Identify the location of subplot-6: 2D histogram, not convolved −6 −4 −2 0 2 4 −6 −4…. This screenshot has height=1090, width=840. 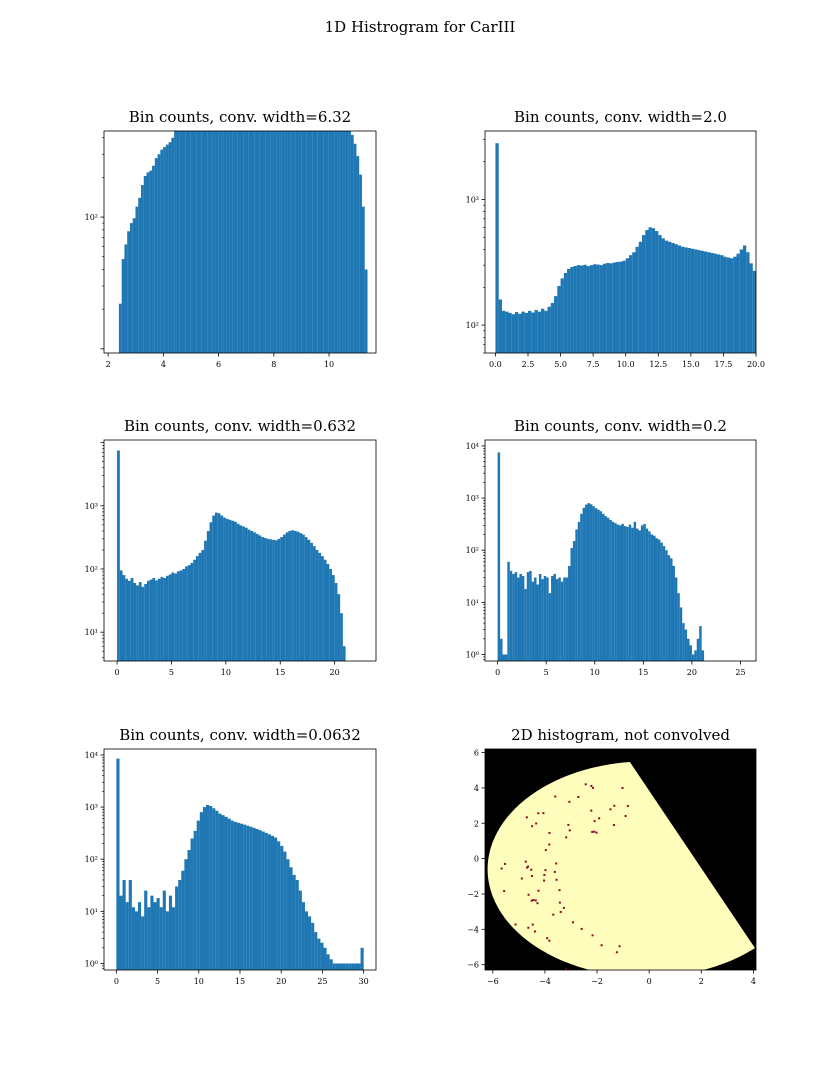
(612, 856).